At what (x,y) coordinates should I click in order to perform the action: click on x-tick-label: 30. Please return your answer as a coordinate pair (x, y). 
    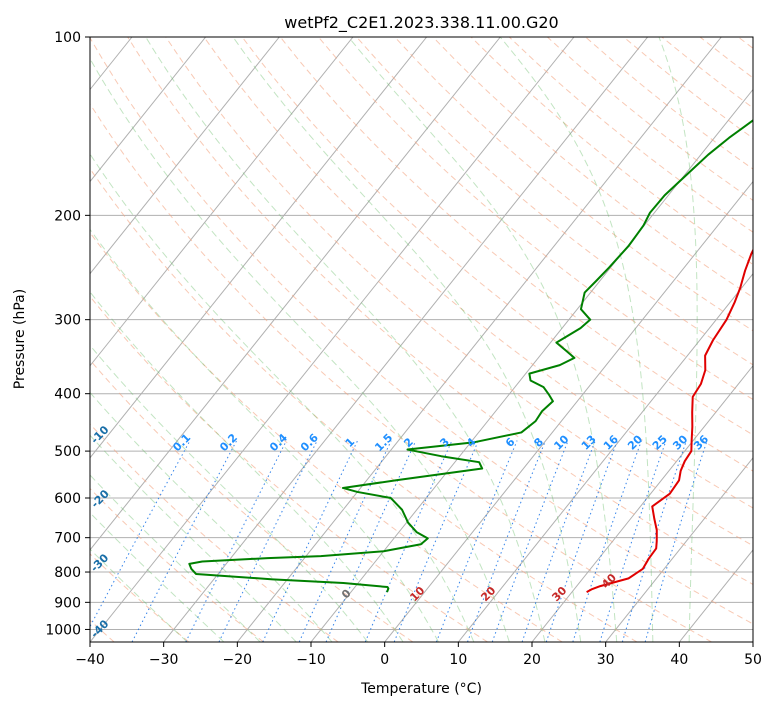
    Looking at the image, I should click on (606, 660).